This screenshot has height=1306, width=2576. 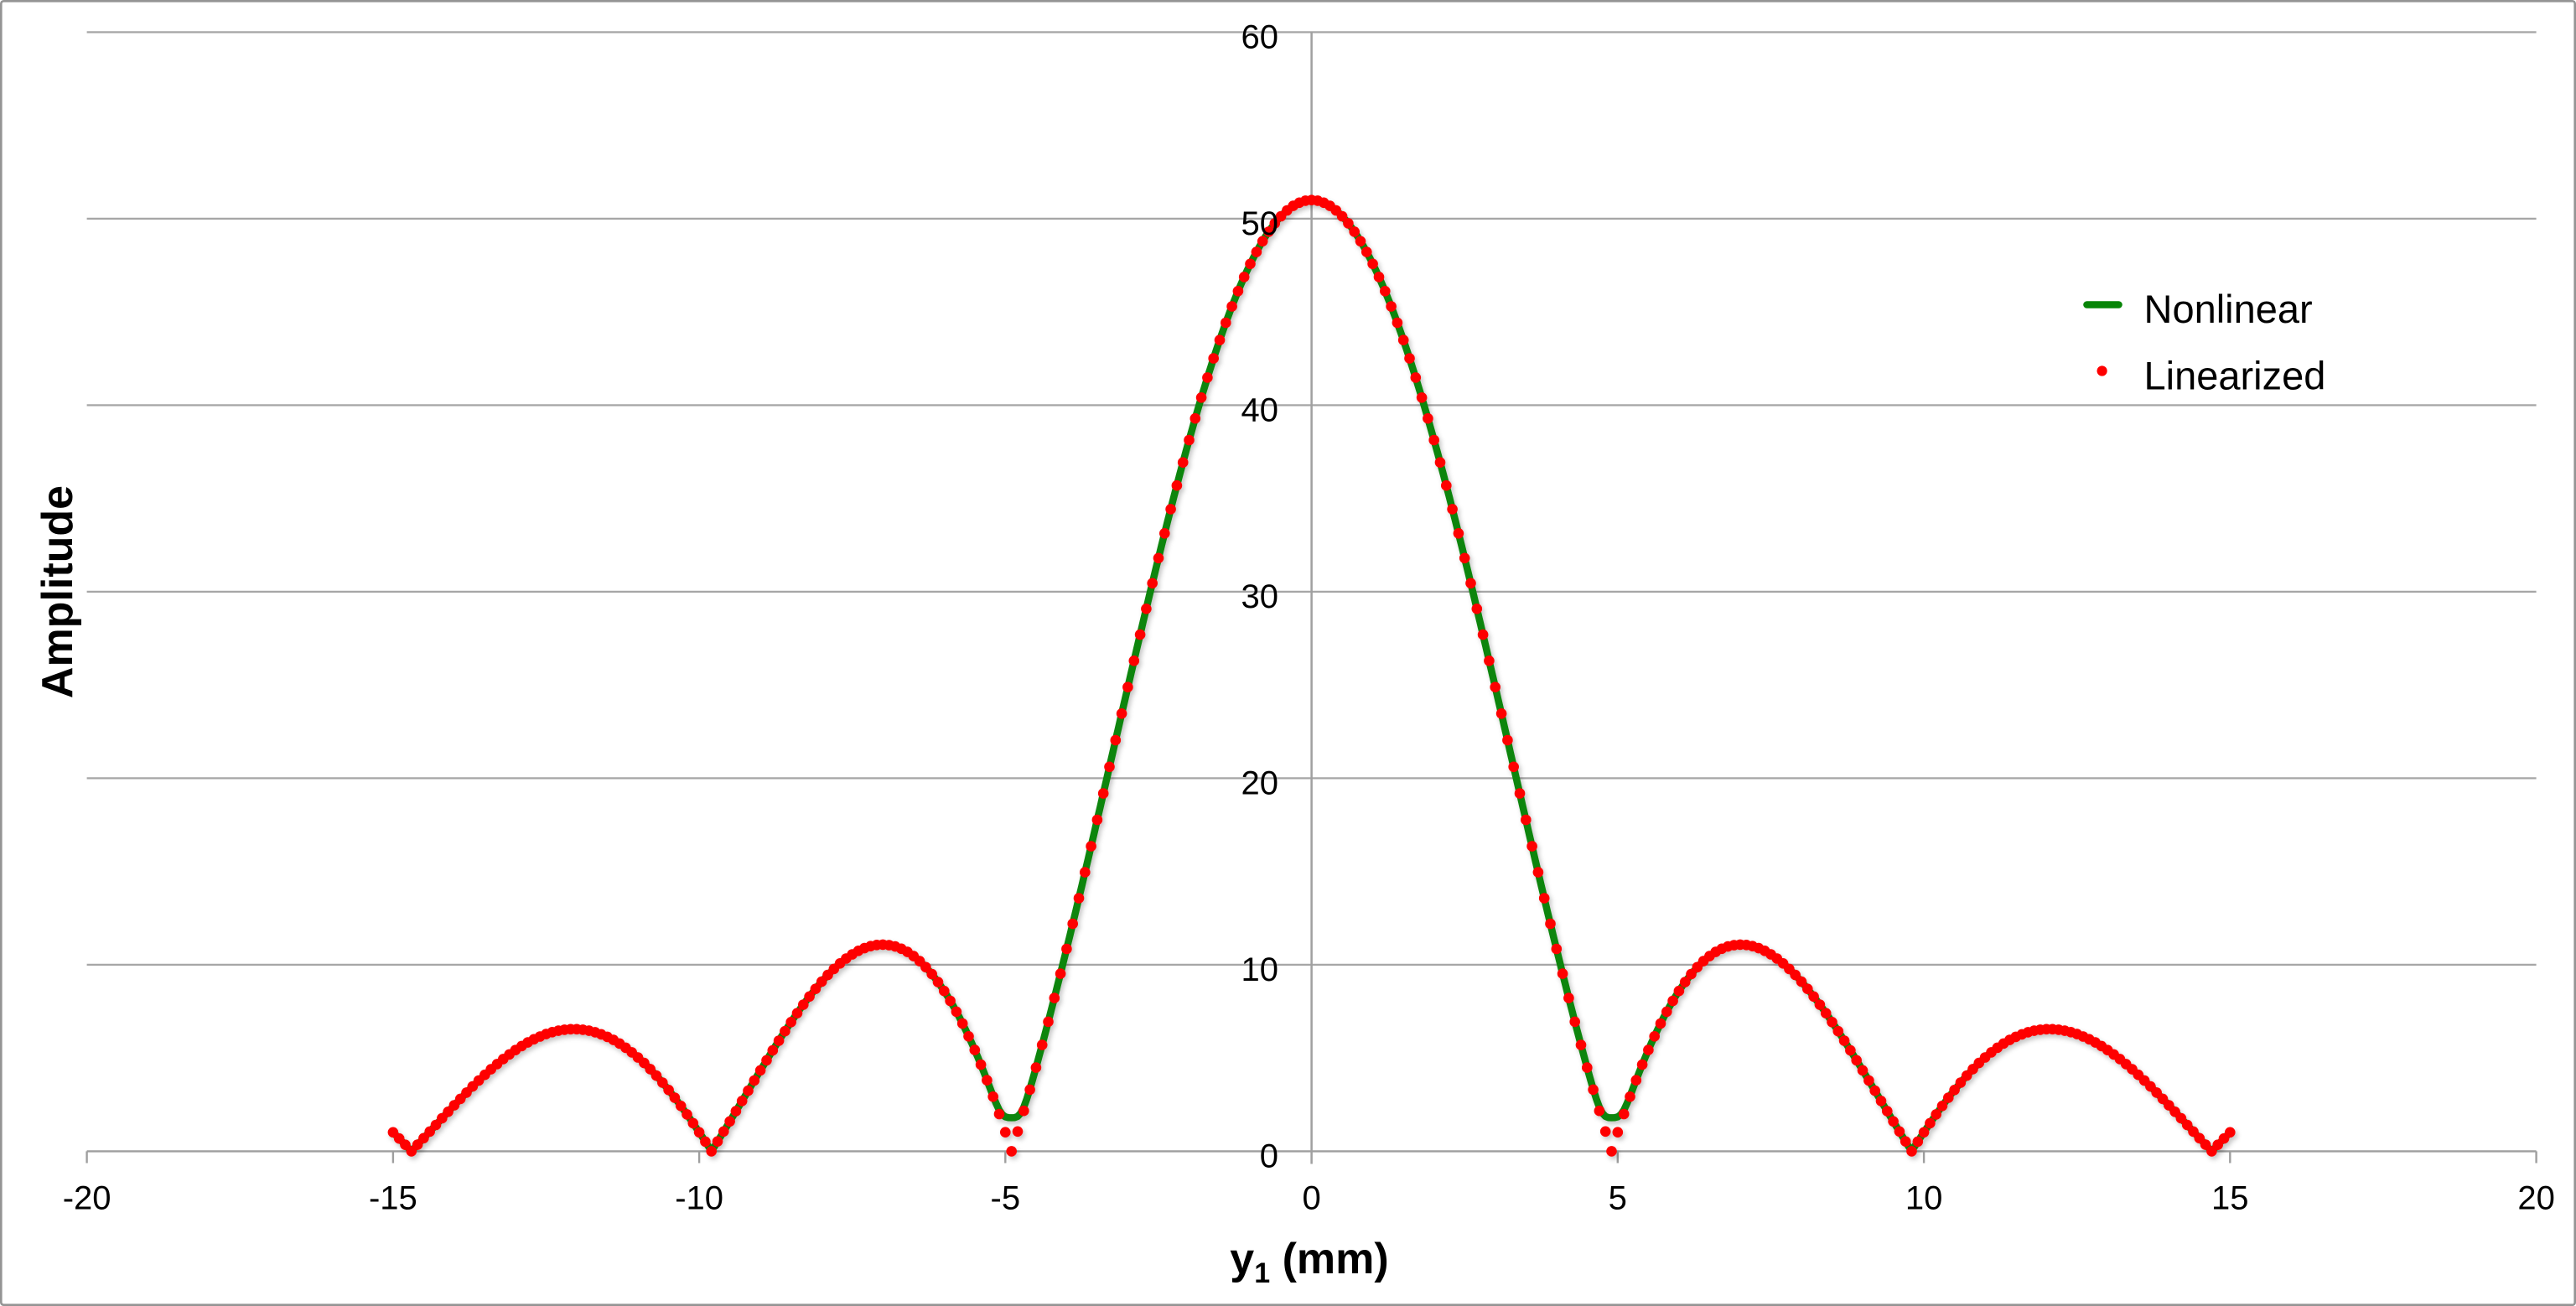 I want to click on svg-text: 40, so click(x=1260, y=410).